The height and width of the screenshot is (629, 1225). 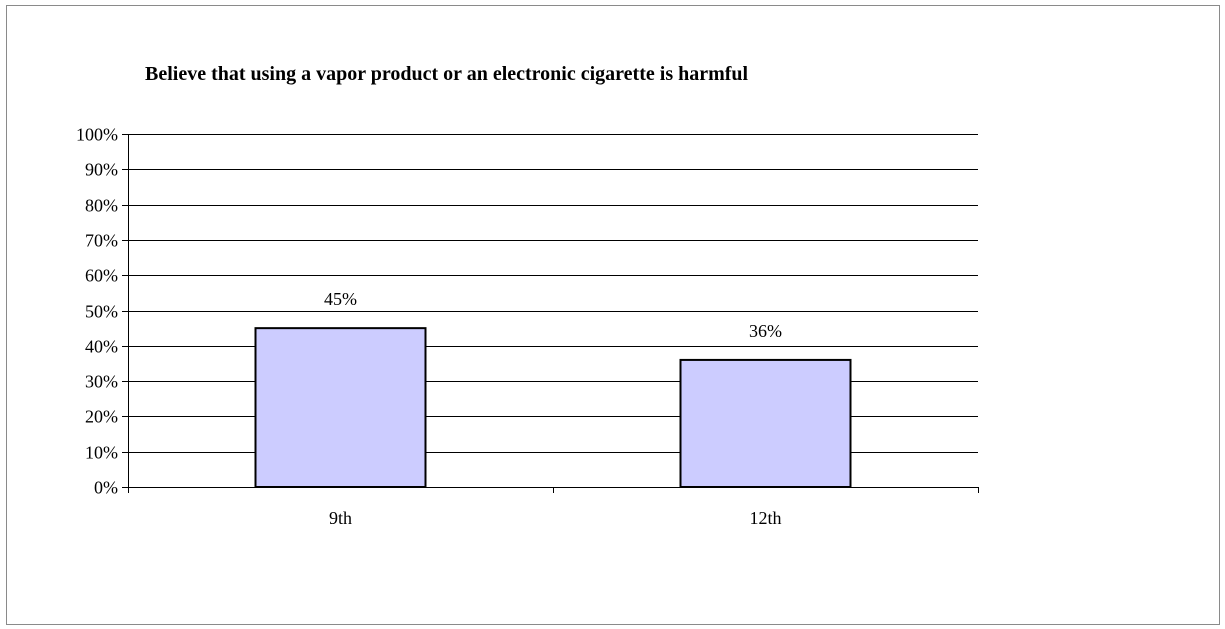 What do you see at coordinates (765, 331) in the screenshot?
I see `data-label: 36%` at bounding box center [765, 331].